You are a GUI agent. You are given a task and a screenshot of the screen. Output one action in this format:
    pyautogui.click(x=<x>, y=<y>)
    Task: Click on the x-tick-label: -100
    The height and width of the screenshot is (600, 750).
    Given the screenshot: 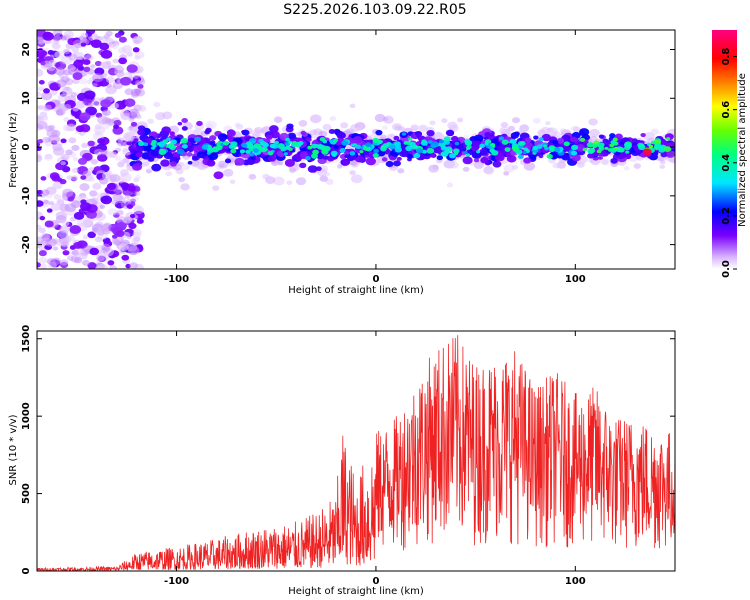 What is the action you would take?
    pyautogui.click(x=176, y=581)
    